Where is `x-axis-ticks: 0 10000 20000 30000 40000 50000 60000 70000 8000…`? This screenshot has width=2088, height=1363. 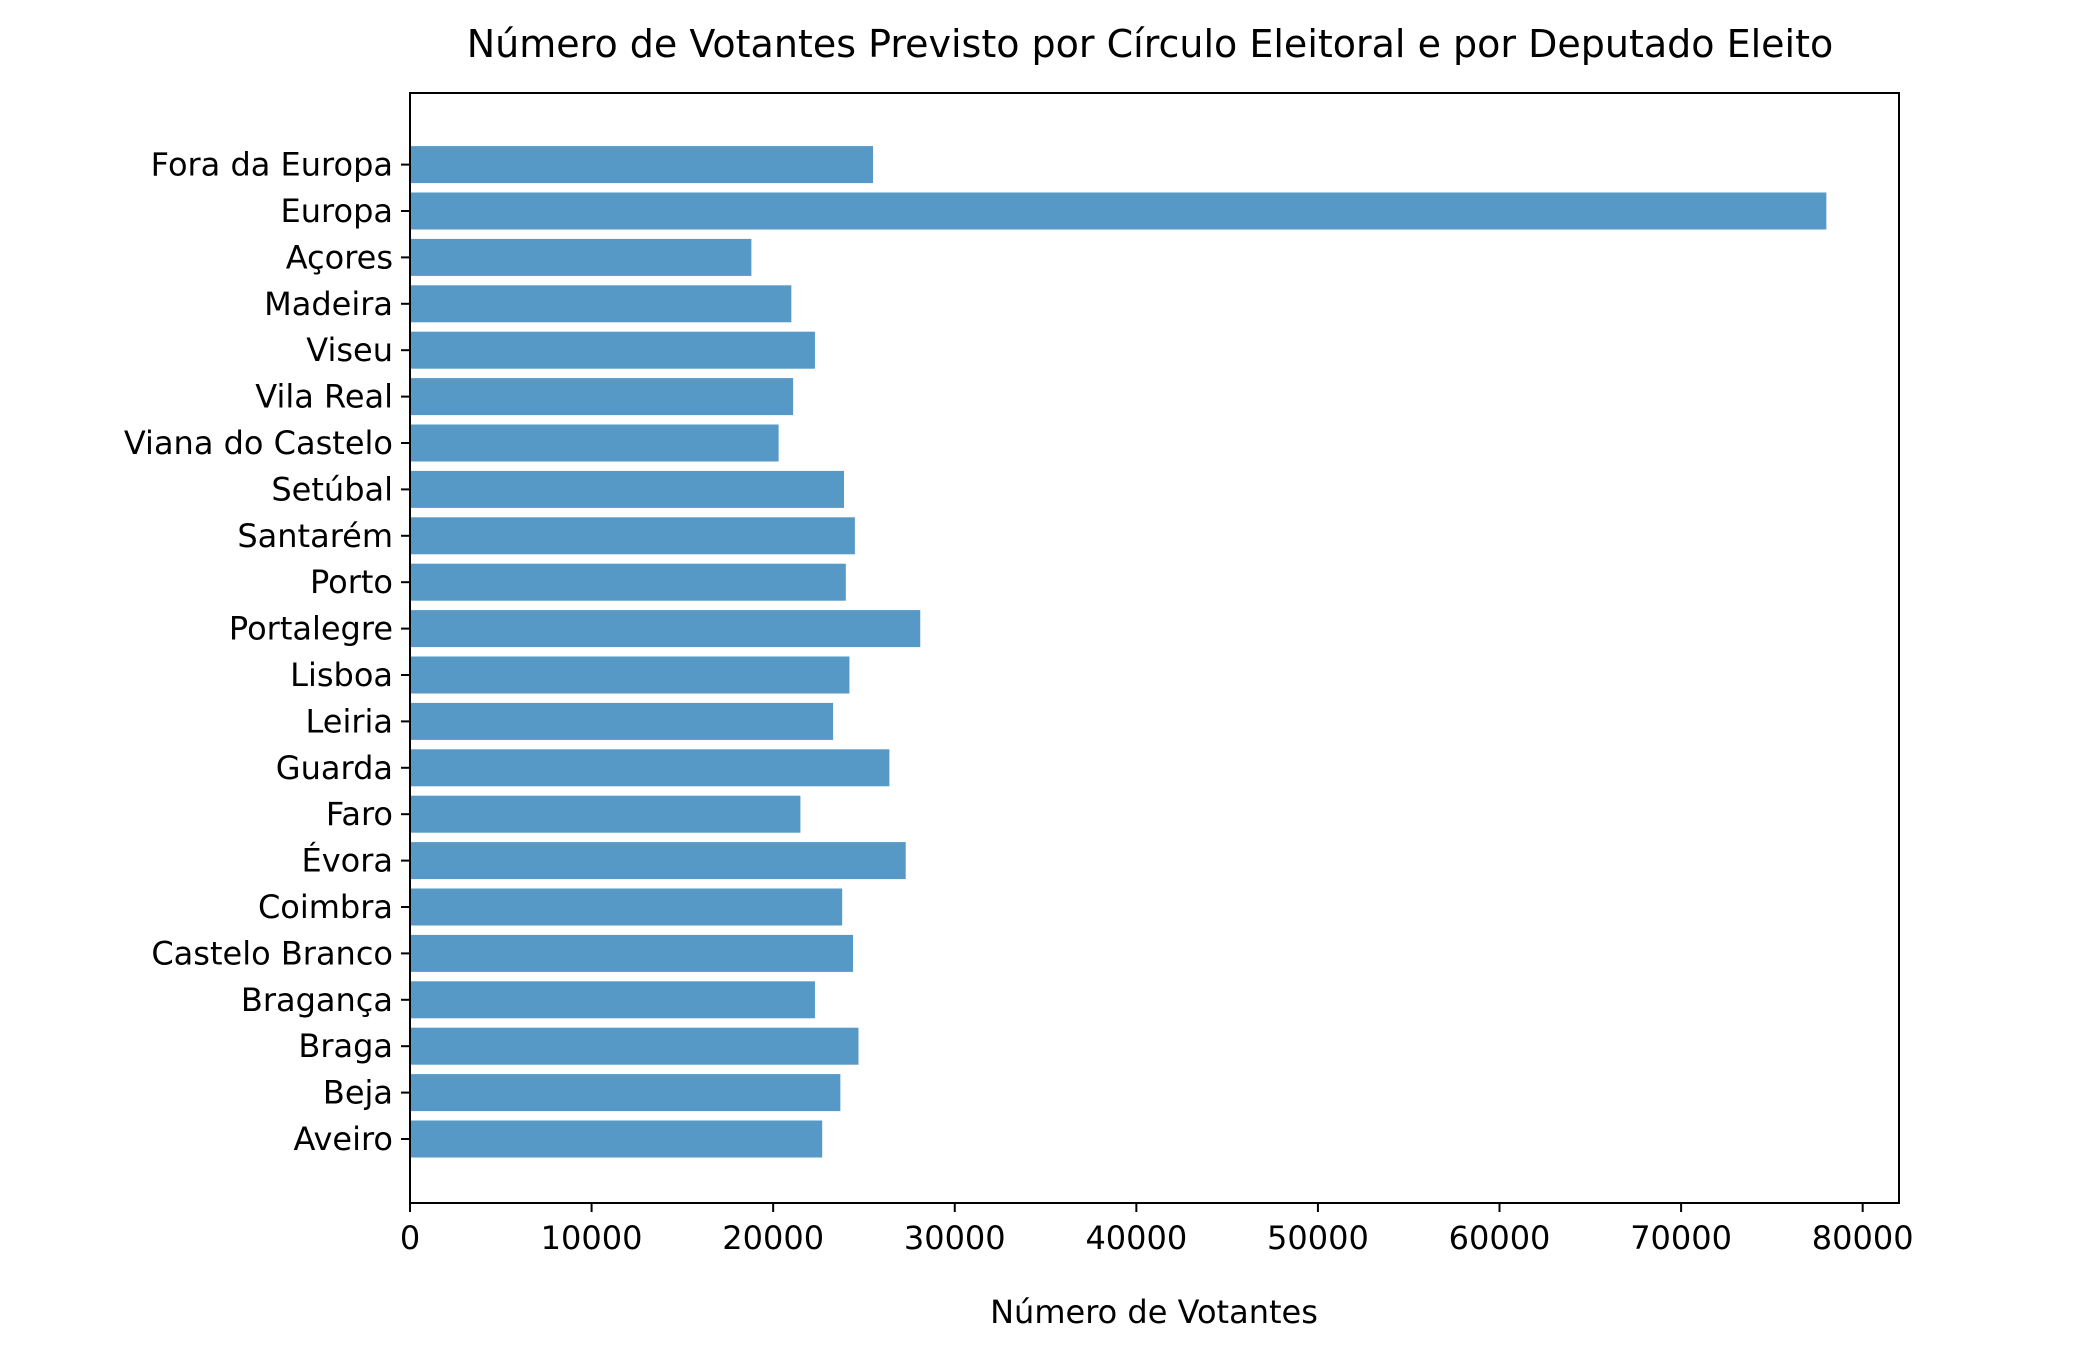 x-axis-ticks: 0 10000 20000 30000 40000 50000 60000 70000 8000… is located at coordinates (1157, 1230).